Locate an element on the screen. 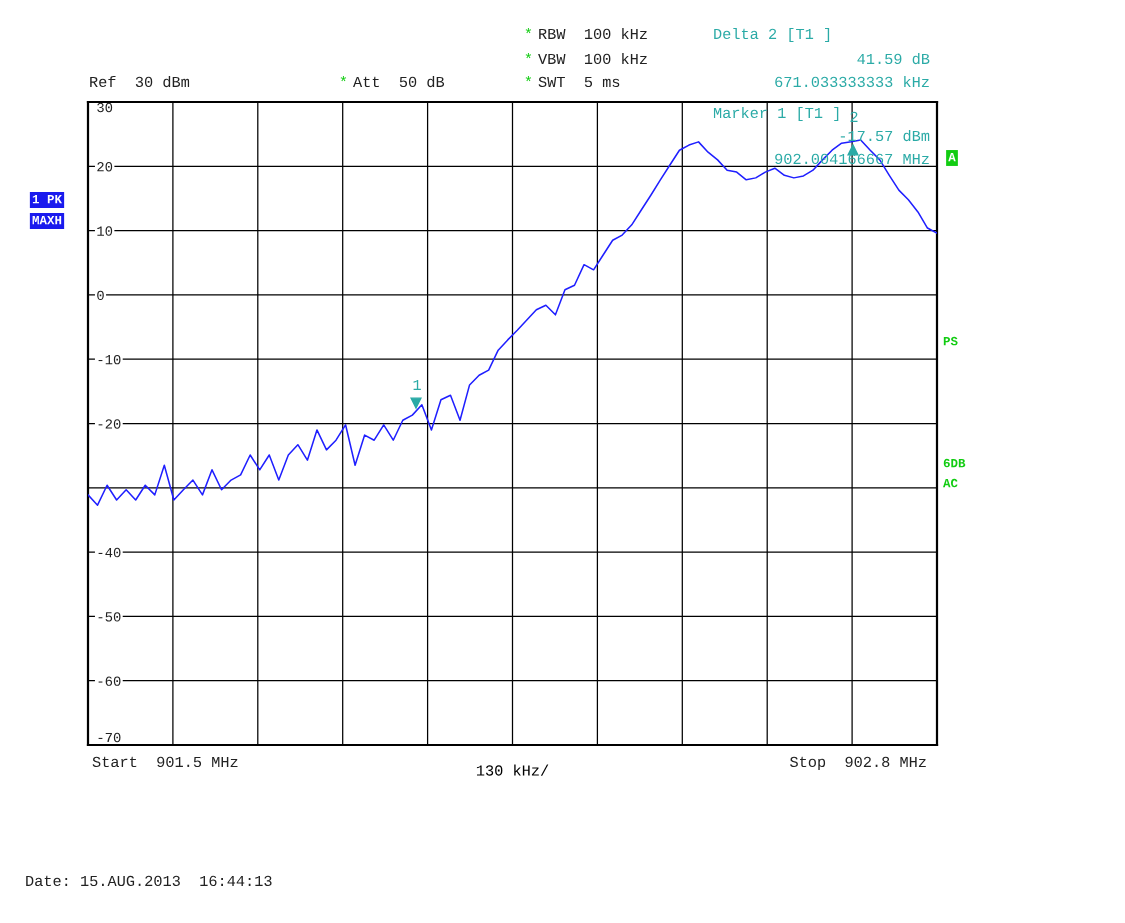  text: 6DB is located at coordinates (954, 463).